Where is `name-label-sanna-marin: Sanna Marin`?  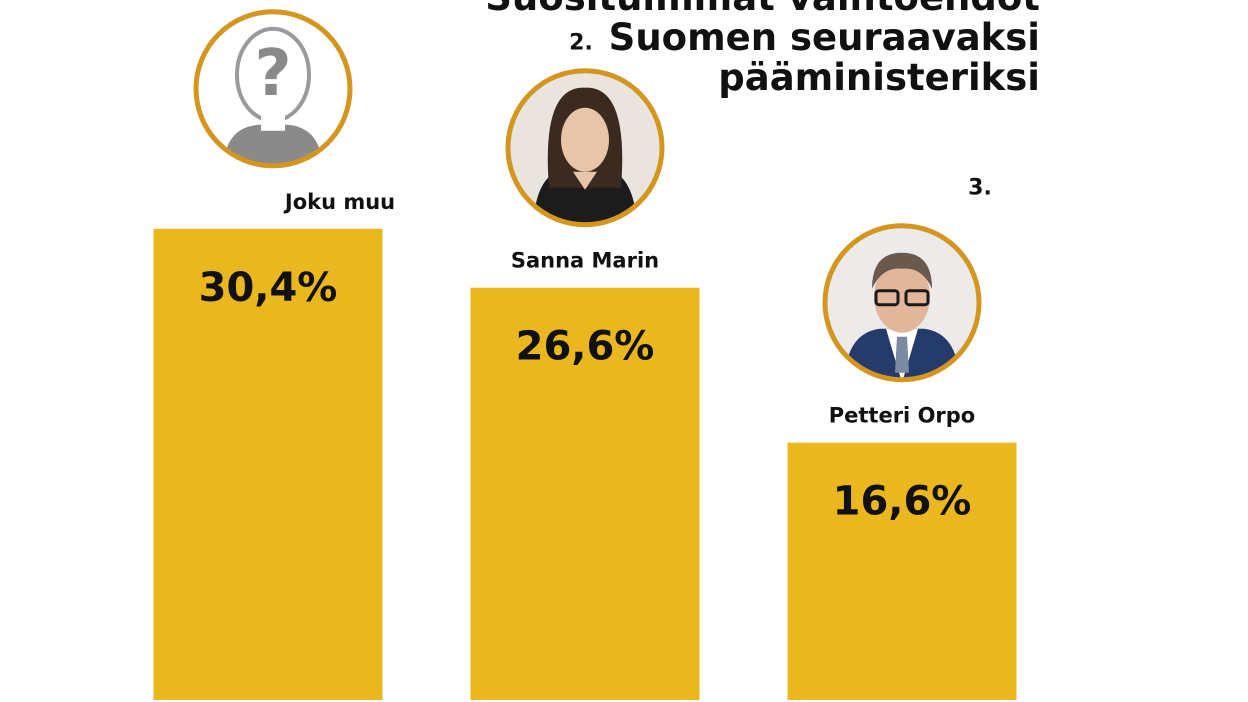
name-label-sanna-marin: Sanna Marin is located at coordinates (585, 261).